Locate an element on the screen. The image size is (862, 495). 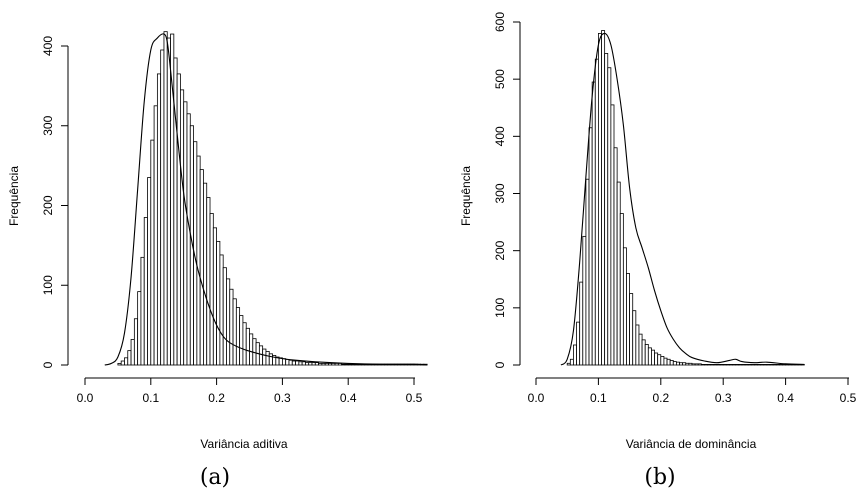
panel-b-y-axis: 0 100 200 300 400 500 600 is located at coordinates (507, 190).